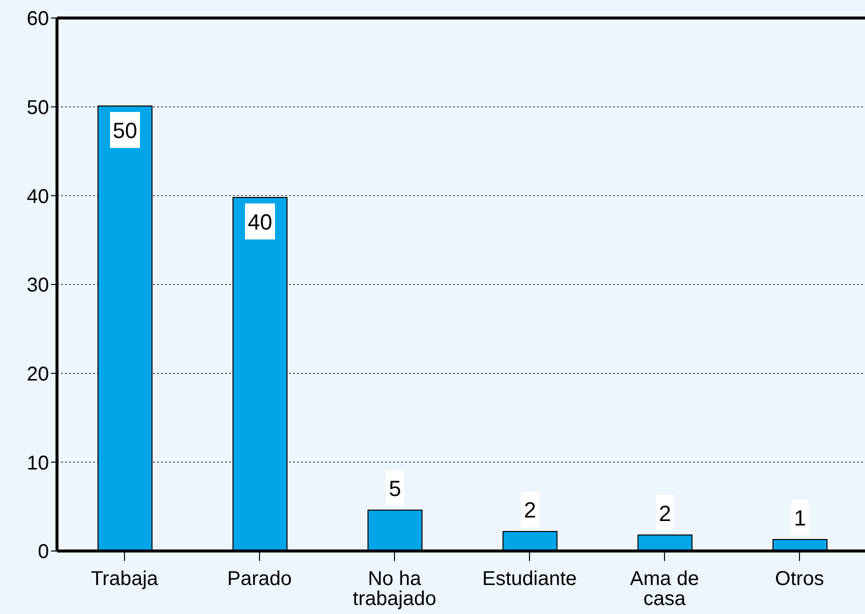  What do you see at coordinates (37, 107) in the screenshot?
I see `y-tick-label: 50` at bounding box center [37, 107].